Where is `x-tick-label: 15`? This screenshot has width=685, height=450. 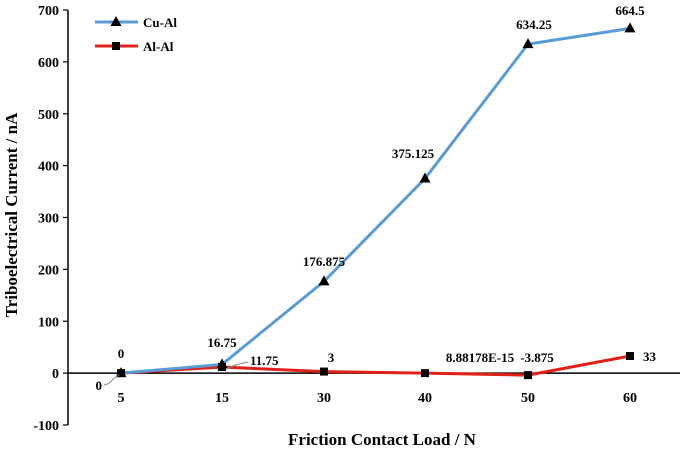
x-tick-label: 15 is located at coordinates (222, 398).